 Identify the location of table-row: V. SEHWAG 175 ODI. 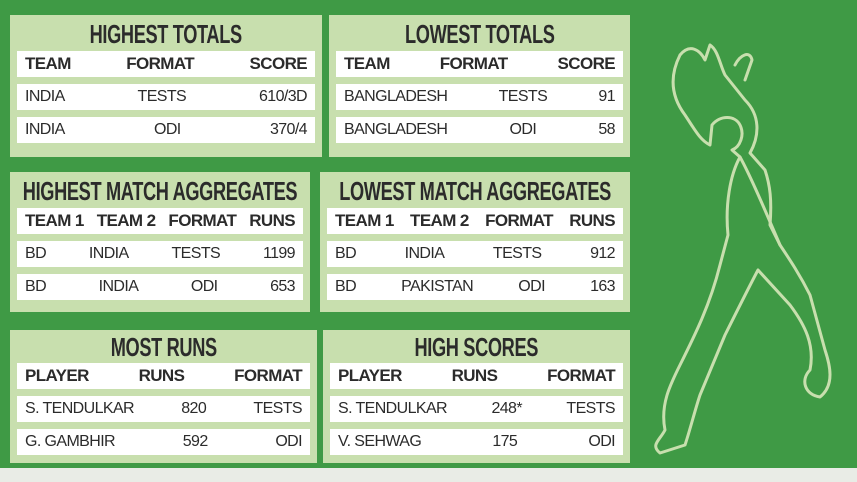
(476, 442).